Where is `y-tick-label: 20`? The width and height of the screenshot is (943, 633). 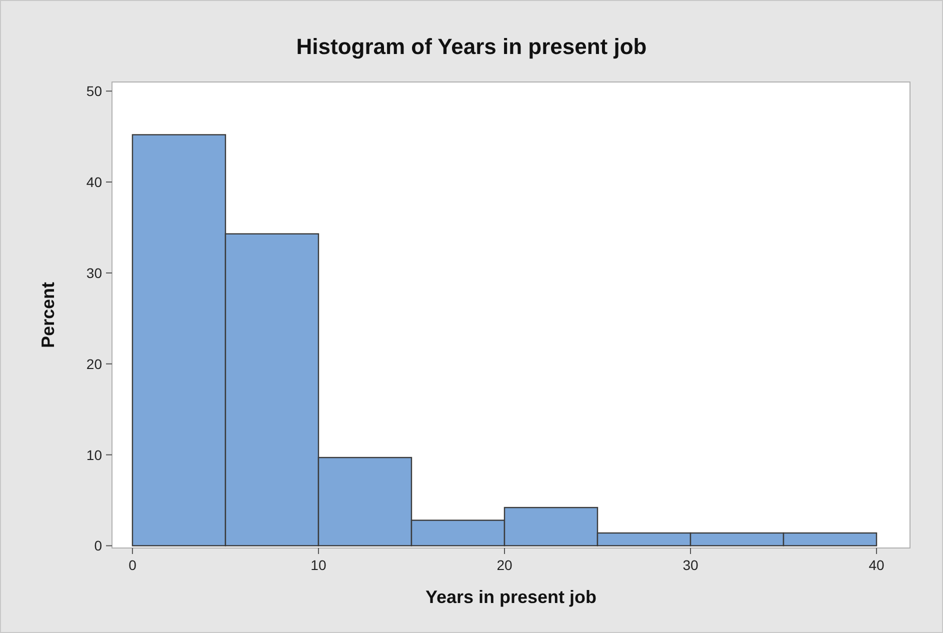 y-tick-label: 20 is located at coordinates (94, 364).